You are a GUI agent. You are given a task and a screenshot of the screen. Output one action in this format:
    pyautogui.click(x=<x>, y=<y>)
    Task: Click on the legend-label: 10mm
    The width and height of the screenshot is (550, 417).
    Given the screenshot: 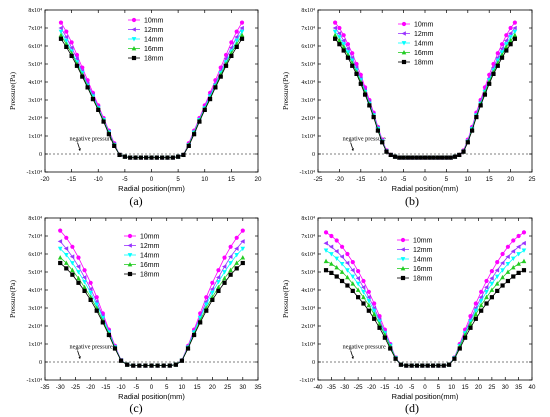 What is the action you would take?
    pyautogui.click(x=423, y=241)
    